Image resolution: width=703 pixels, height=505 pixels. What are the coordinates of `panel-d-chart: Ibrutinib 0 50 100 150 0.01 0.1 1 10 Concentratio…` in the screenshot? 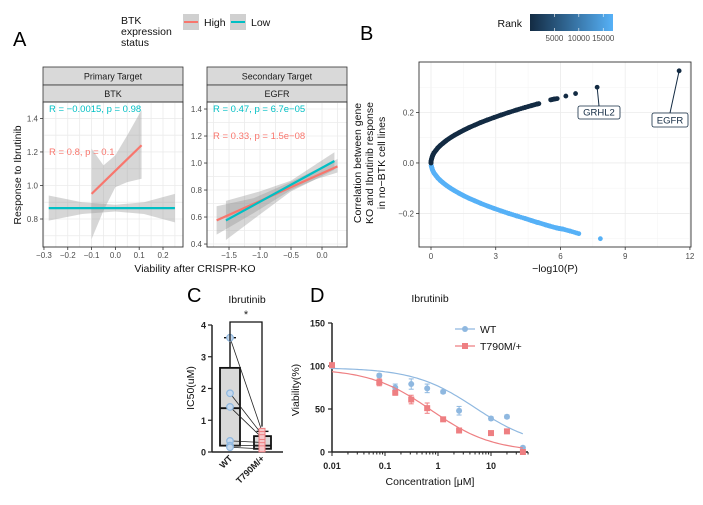 It's located at (409, 390).